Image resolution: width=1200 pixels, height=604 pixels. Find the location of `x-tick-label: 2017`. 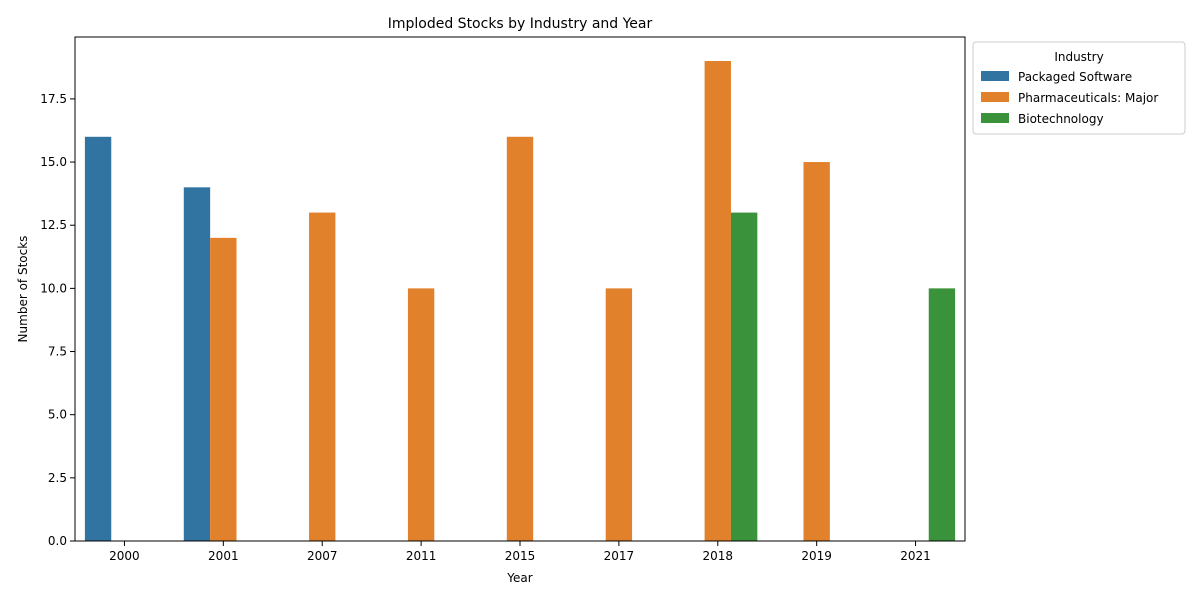

x-tick-label: 2017 is located at coordinates (619, 556).